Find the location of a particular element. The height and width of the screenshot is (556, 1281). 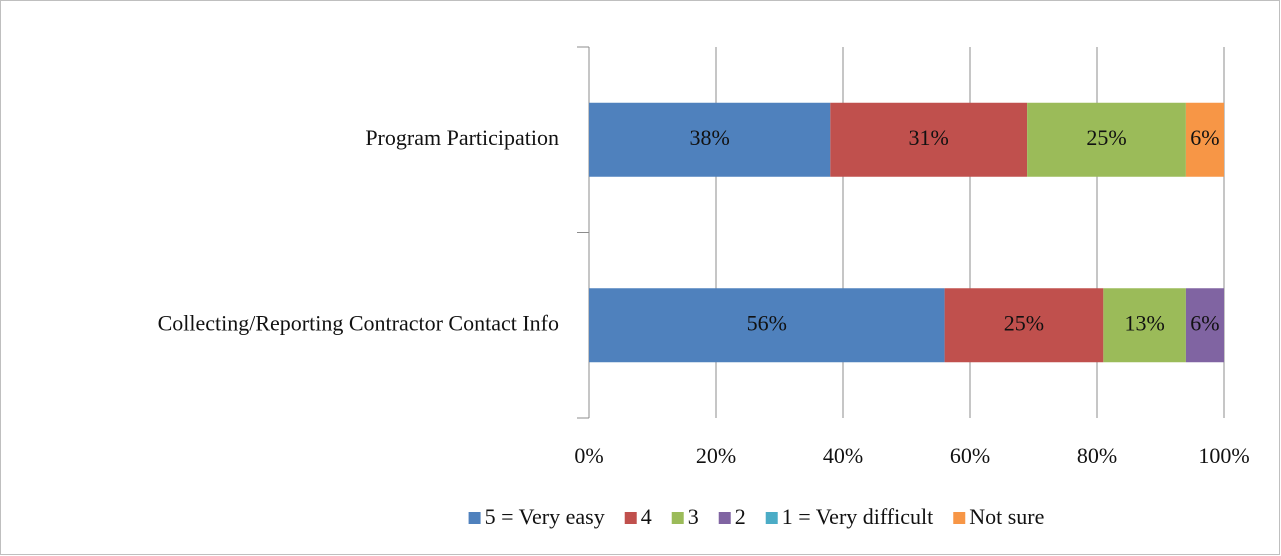

data-label: 38% is located at coordinates (709, 137).